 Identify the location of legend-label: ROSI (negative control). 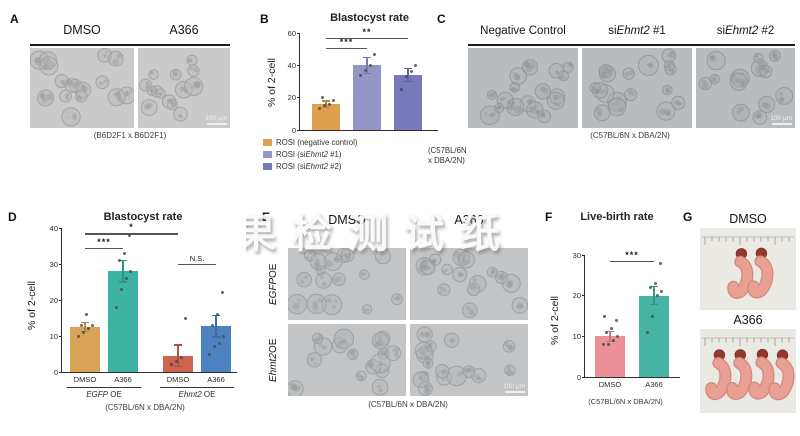
(317, 142).